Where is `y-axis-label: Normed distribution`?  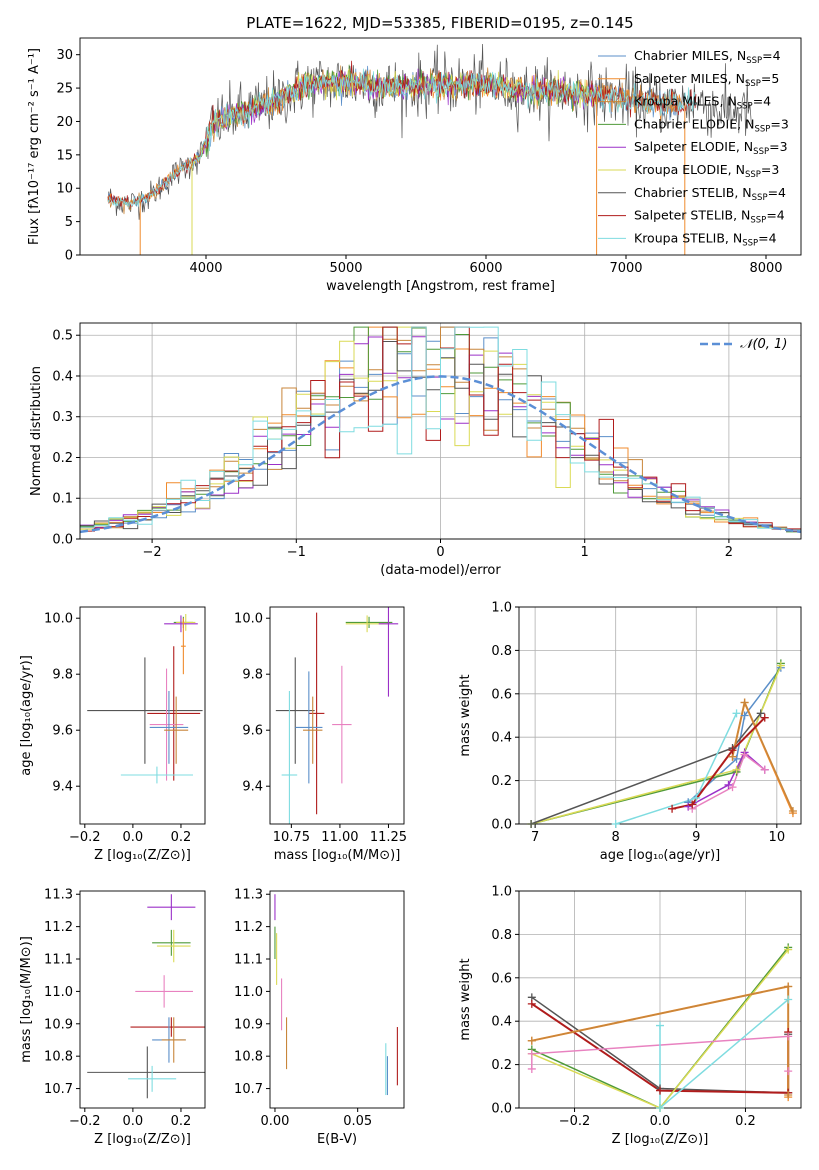
y-axis-label: Normed distribution is located at coordinates (36, 431).